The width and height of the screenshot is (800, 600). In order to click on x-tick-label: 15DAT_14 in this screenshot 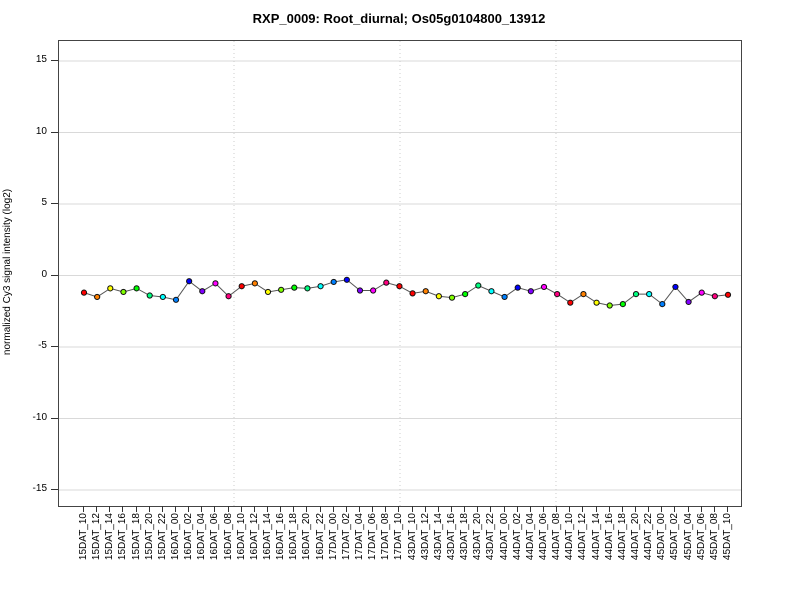, I will do `click(110, 537)`.